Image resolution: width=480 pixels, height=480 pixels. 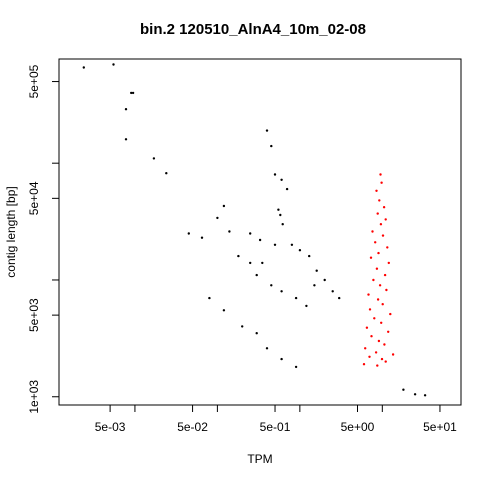 I want to click on y-tick-label: 5e+03, so click(x=34, y=315).